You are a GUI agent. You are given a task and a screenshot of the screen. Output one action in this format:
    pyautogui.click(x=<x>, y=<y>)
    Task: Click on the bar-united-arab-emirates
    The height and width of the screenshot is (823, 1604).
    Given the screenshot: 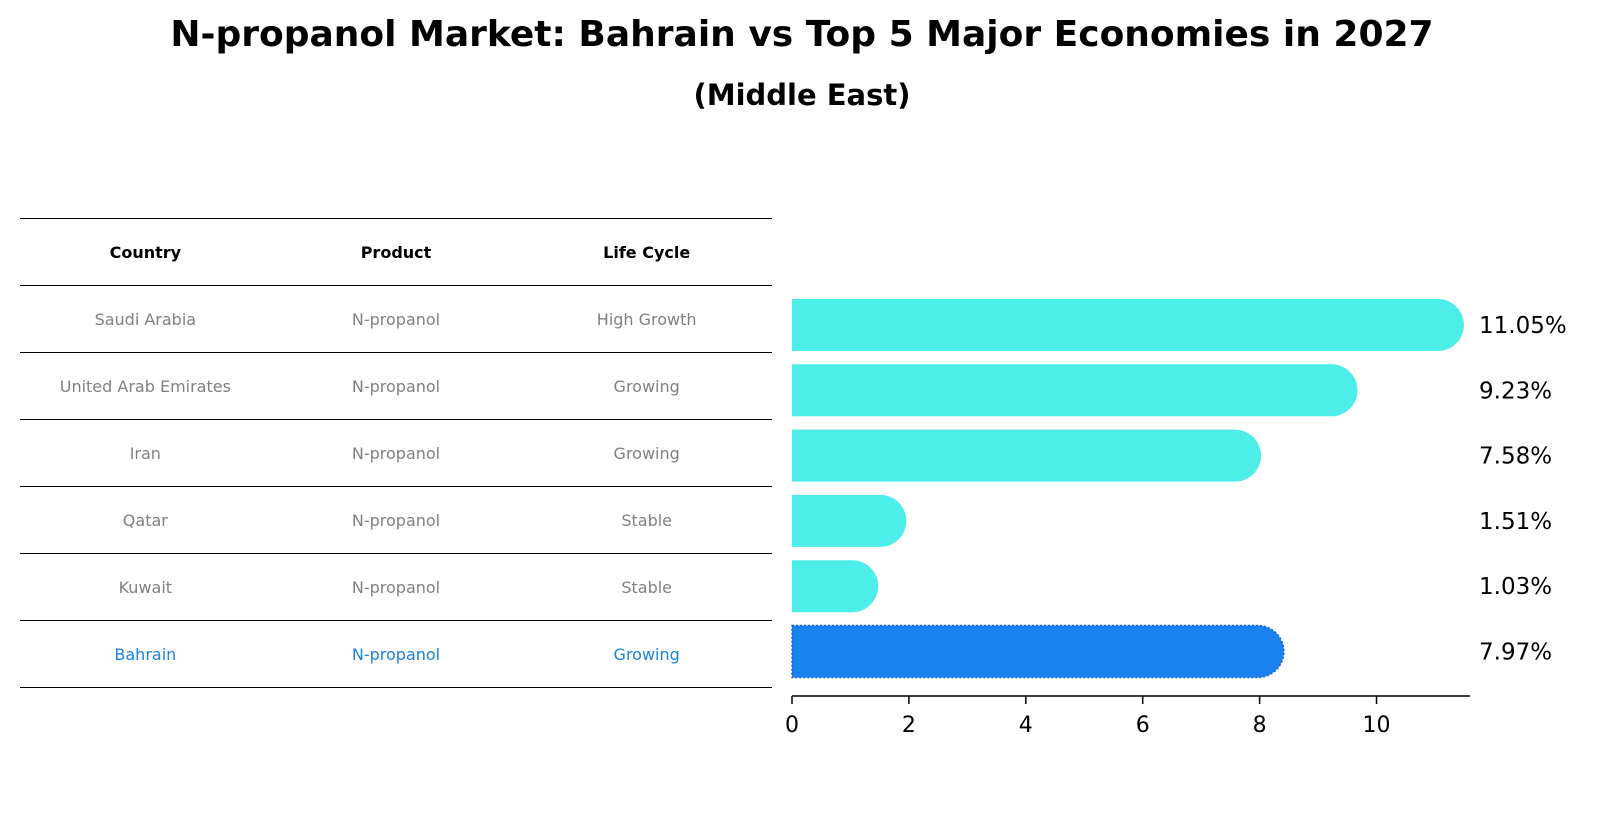 What is the action you would take?
    pyautogui.click(x=1075, y=390)
    